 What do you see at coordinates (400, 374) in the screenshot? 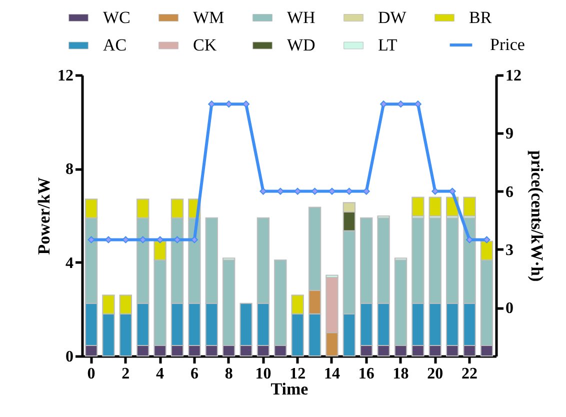
I see `x-tick-label: 18` at bounding box center [400, 374].